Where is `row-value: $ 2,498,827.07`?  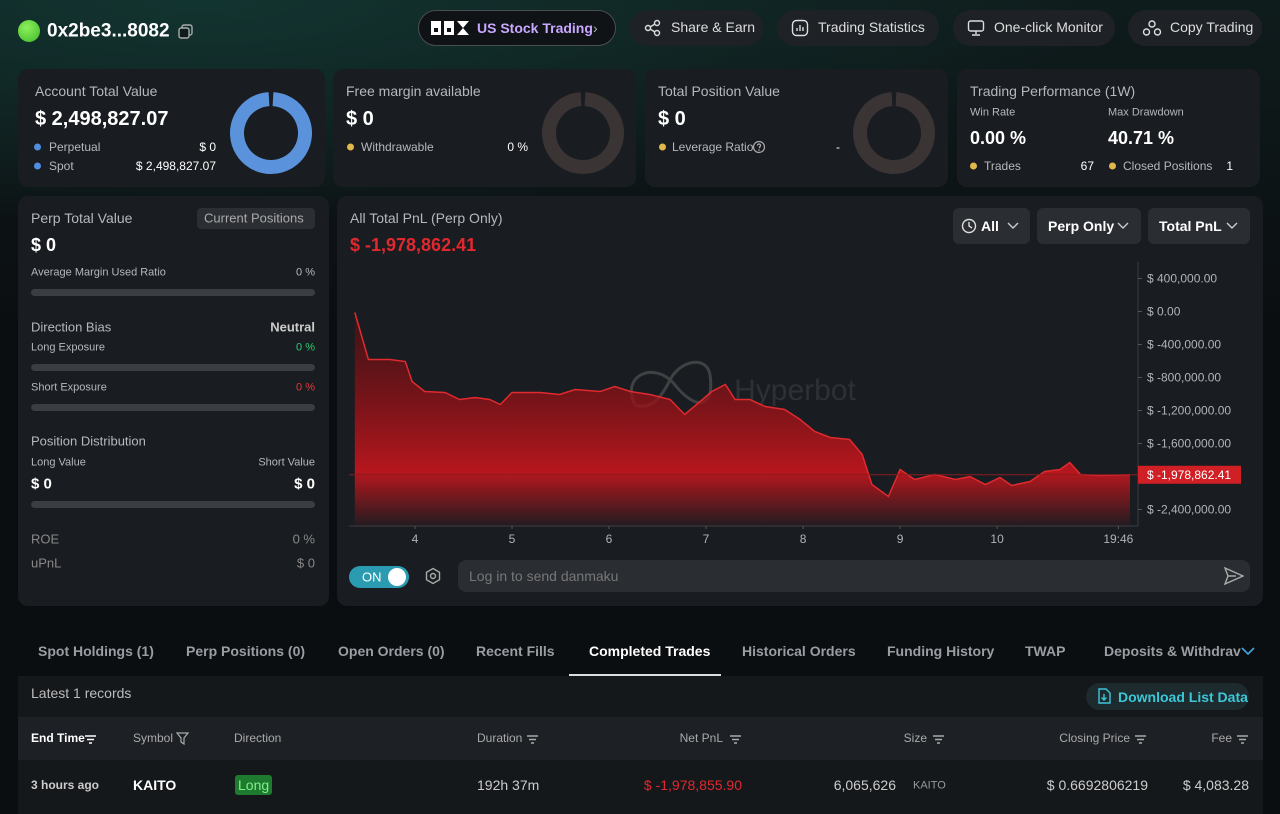 row-value: $ 2,498,827.07 is located at coordinates (175, 166).